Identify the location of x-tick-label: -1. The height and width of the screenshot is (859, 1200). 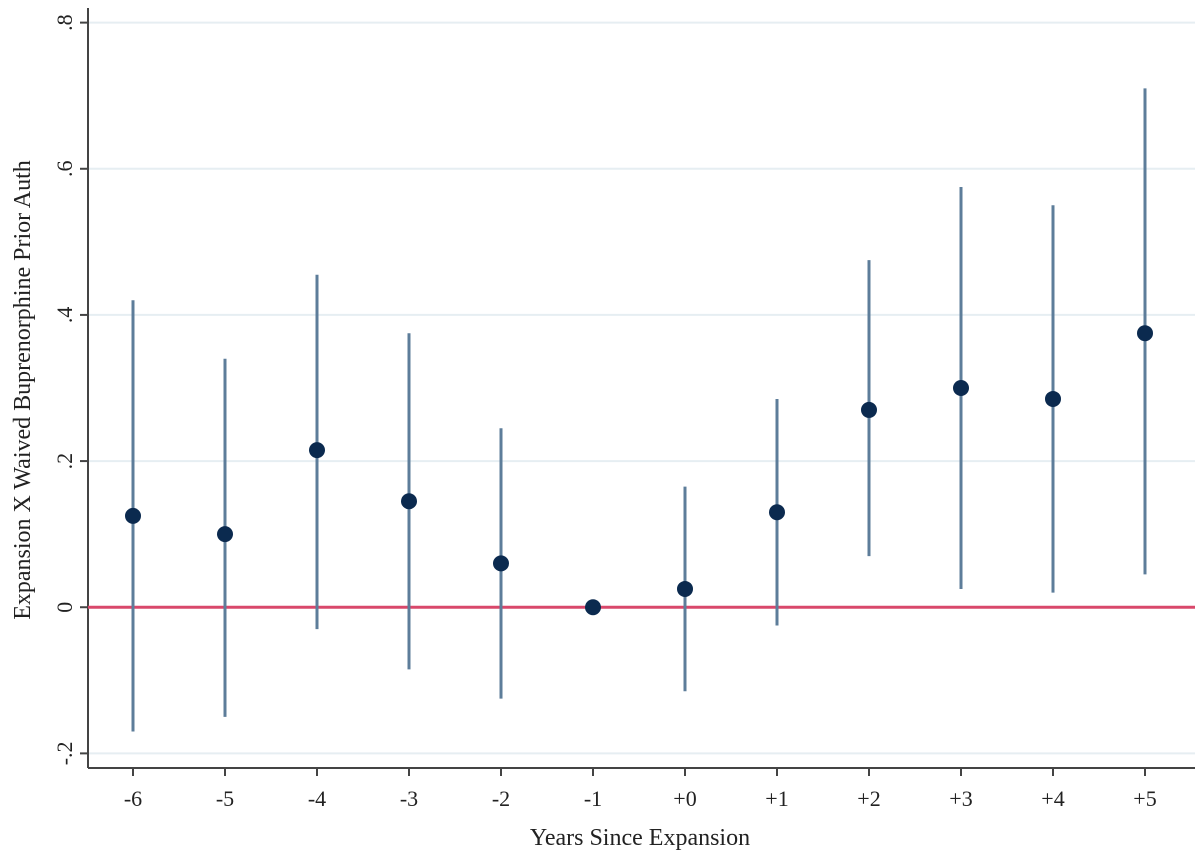
(593, 798).